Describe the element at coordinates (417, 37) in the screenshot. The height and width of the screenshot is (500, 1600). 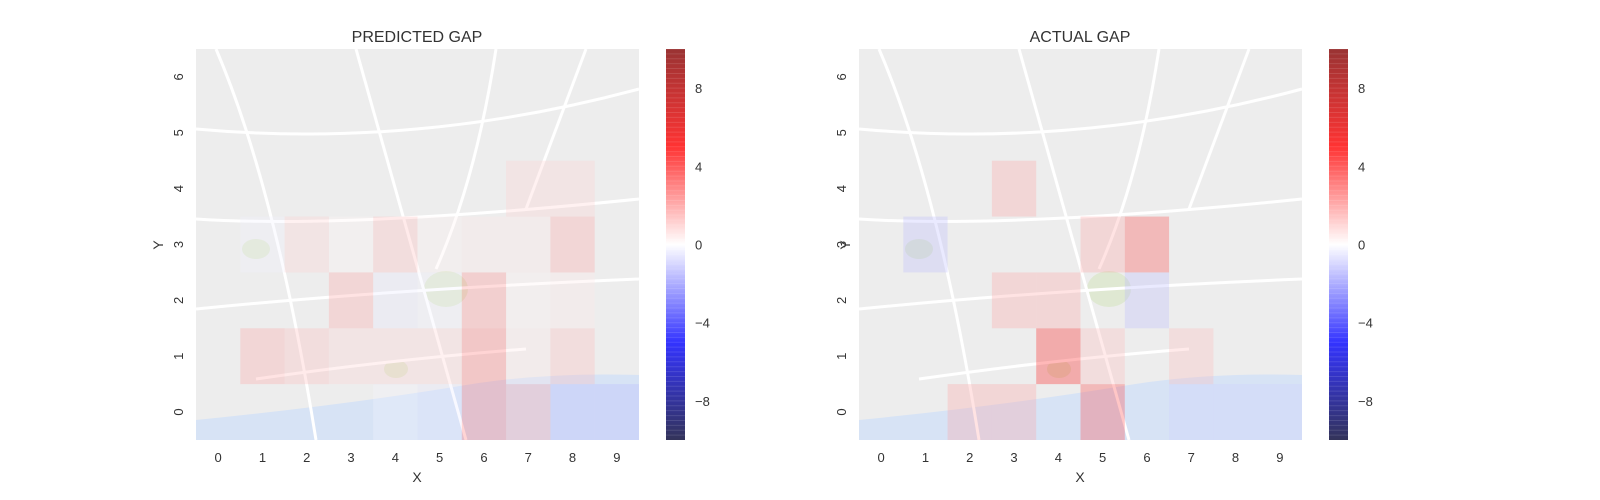
I see `chart-title: PREDICTED GAP` at that location.